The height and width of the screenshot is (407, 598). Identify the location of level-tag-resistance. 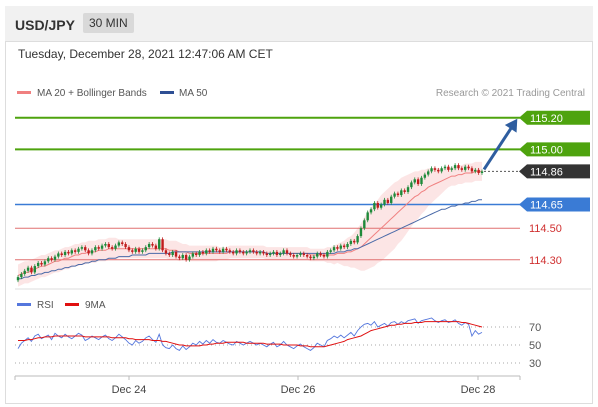
(554, 117).